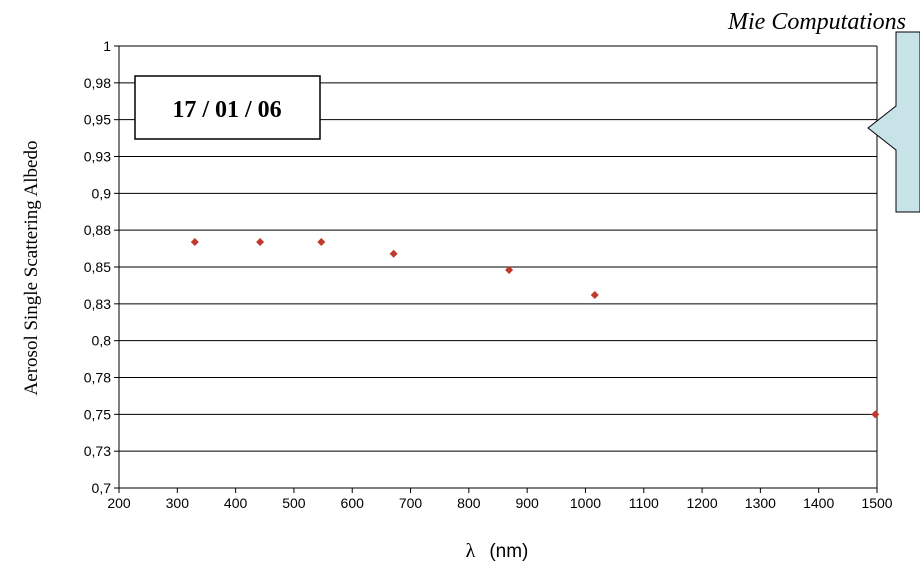 The image size is (920, 576). I want to click on date-annotation-text: 17 / 01 / 06, so click(226, 110).